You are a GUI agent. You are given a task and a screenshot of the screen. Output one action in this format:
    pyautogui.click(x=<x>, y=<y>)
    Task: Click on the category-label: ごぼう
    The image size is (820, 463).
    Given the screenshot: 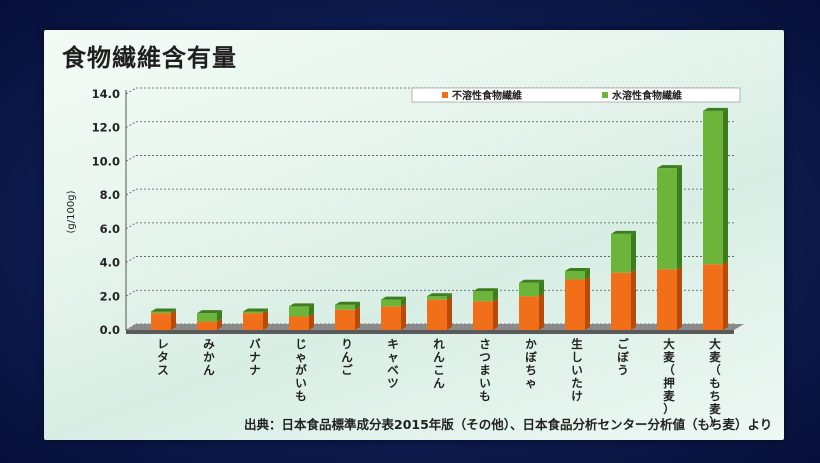 What is the action you would take?
    pyautogui.click(x=623, y=357)
    